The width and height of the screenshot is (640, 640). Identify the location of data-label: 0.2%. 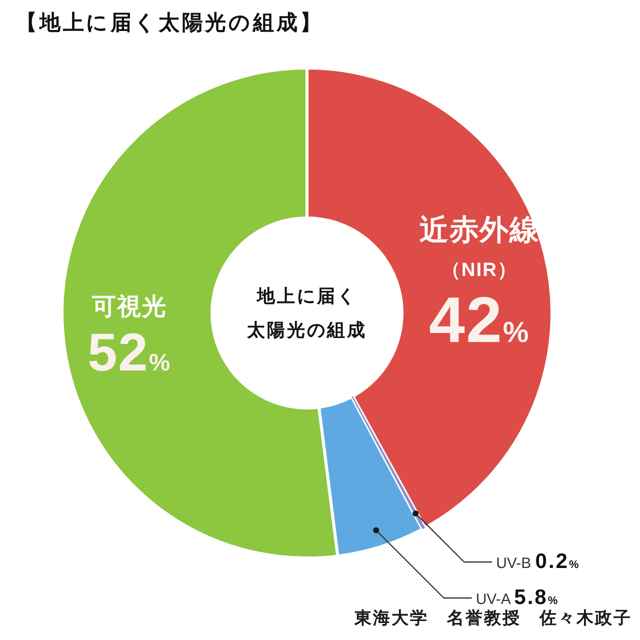
(557, 561).